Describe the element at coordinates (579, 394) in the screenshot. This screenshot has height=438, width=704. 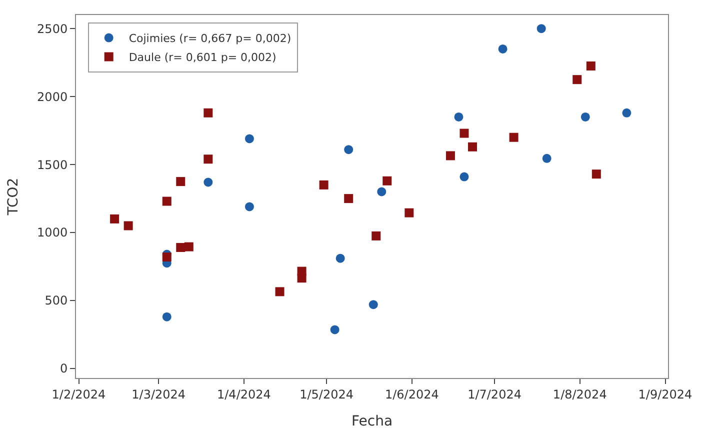
I see `x-tick-label: 1/8/2024` at that location.